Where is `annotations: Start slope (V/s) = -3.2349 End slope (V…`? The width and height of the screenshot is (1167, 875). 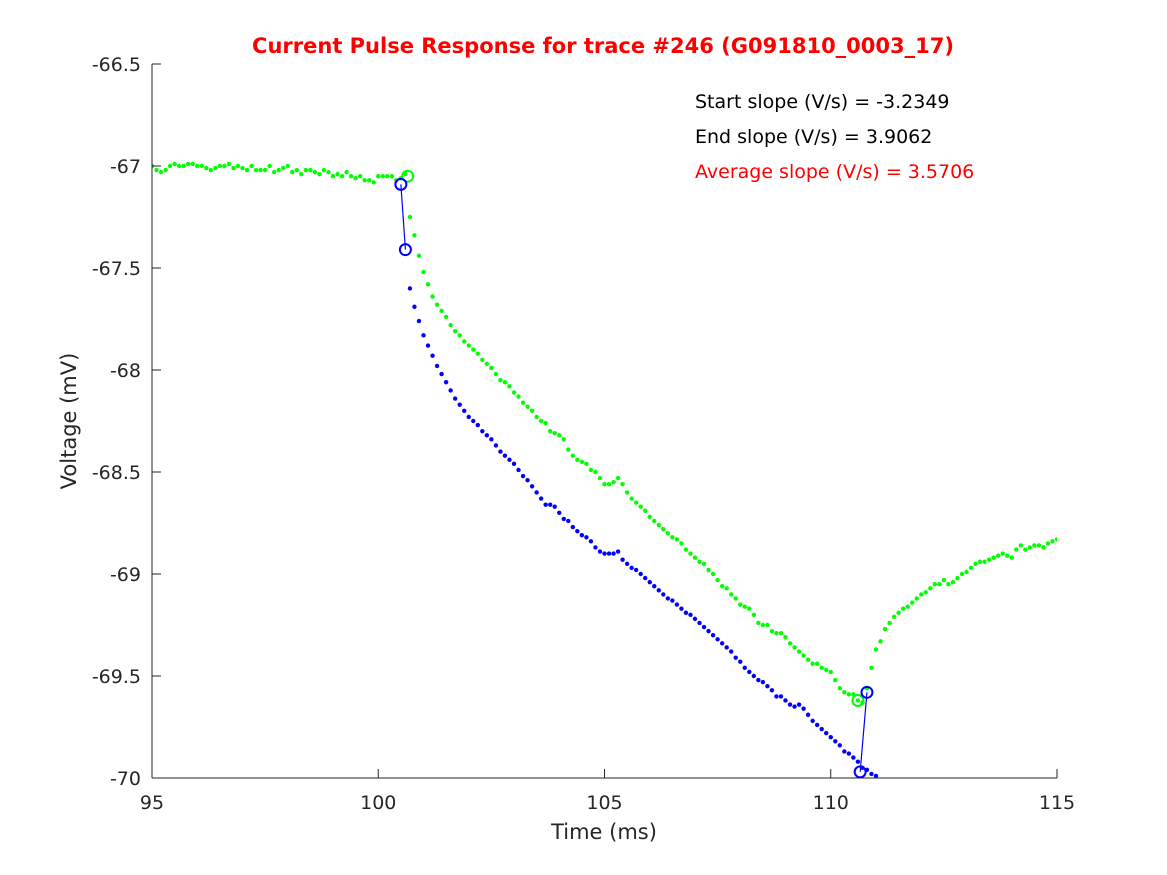
annotations: Start slope (V/s) = -3.2349 End slope (V… is located at coordinates (834, 137).